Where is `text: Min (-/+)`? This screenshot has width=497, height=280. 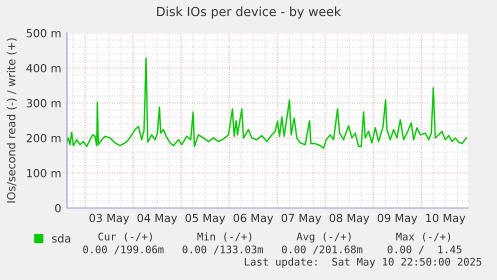
text: Min (-/+) is located at coordinates (224, 237).